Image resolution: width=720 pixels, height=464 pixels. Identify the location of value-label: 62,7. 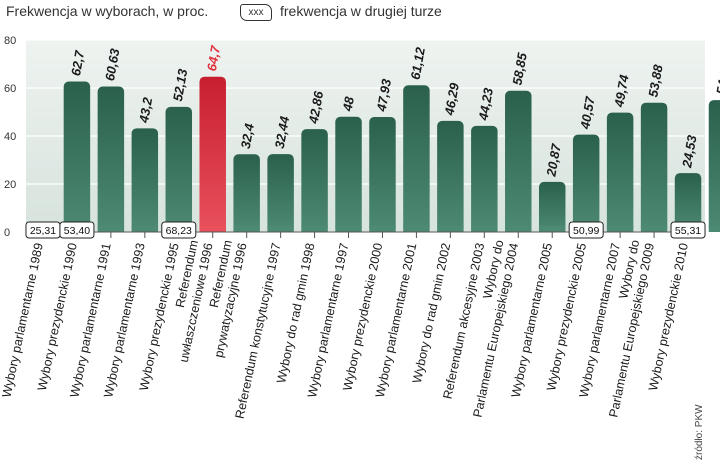
(77, 63).